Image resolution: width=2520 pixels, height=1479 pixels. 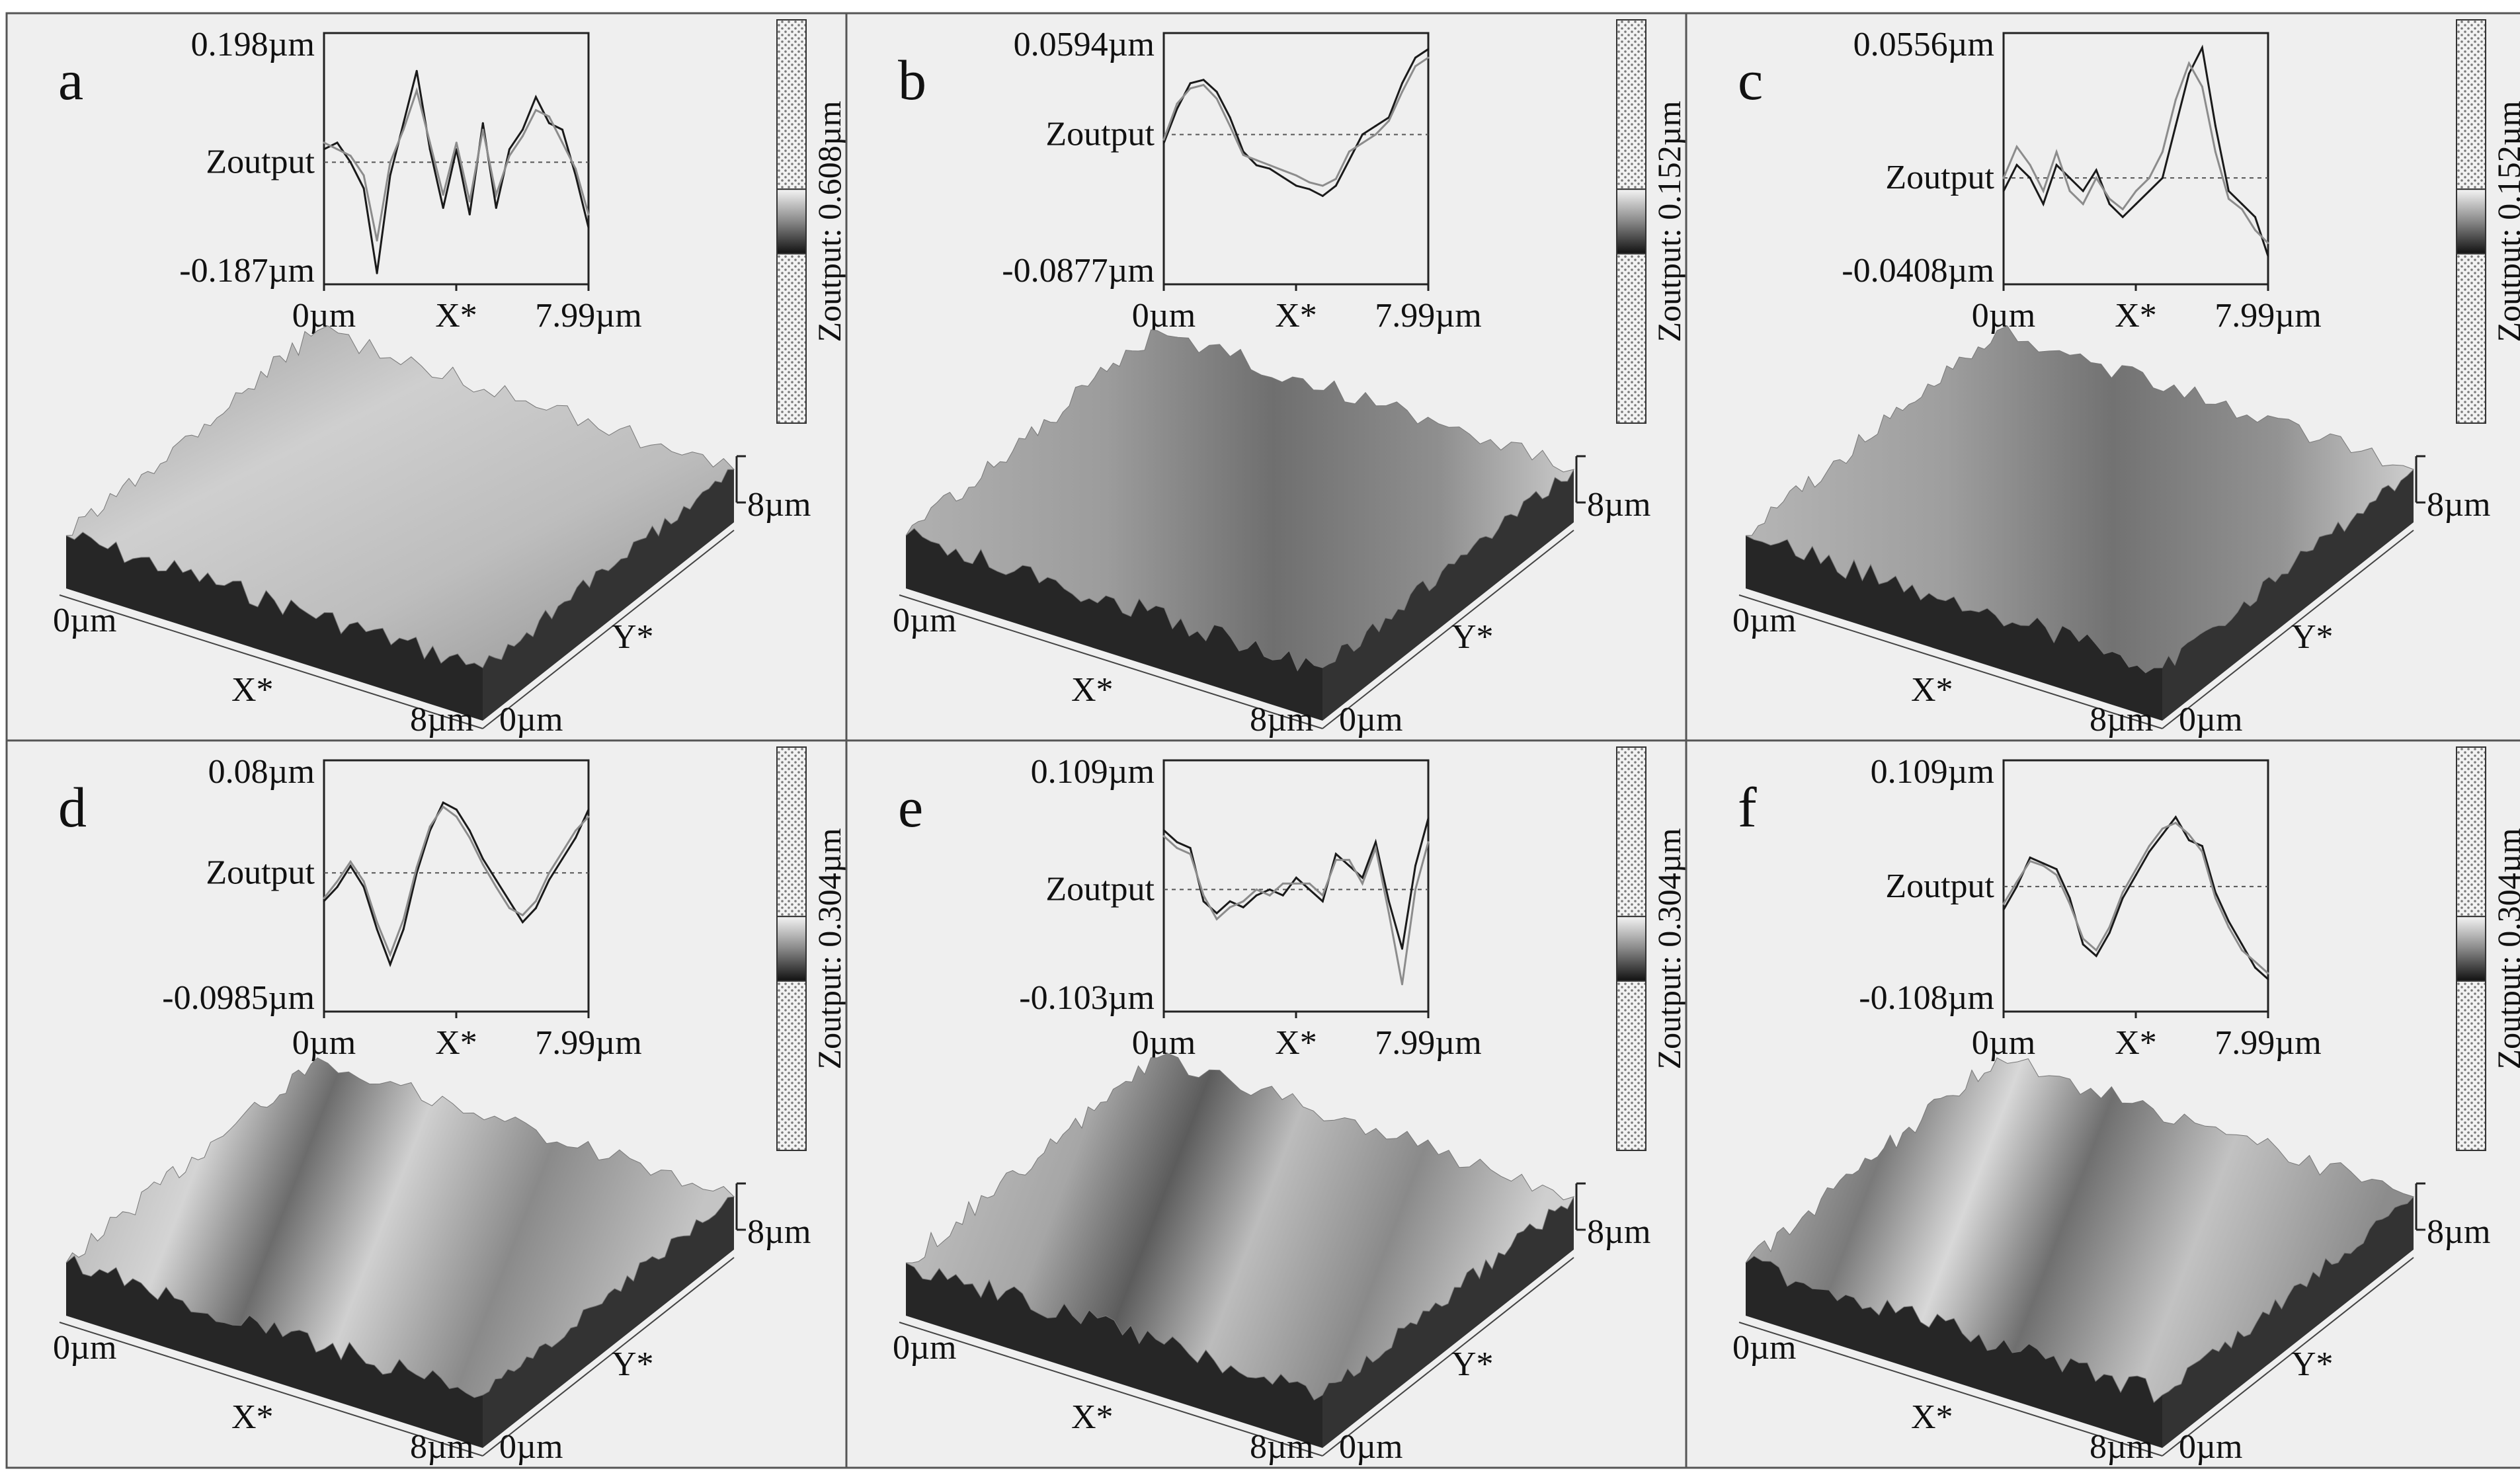 I want to click on profile-y-min-label: -0.0408µm, so click(x=1918, y=271).